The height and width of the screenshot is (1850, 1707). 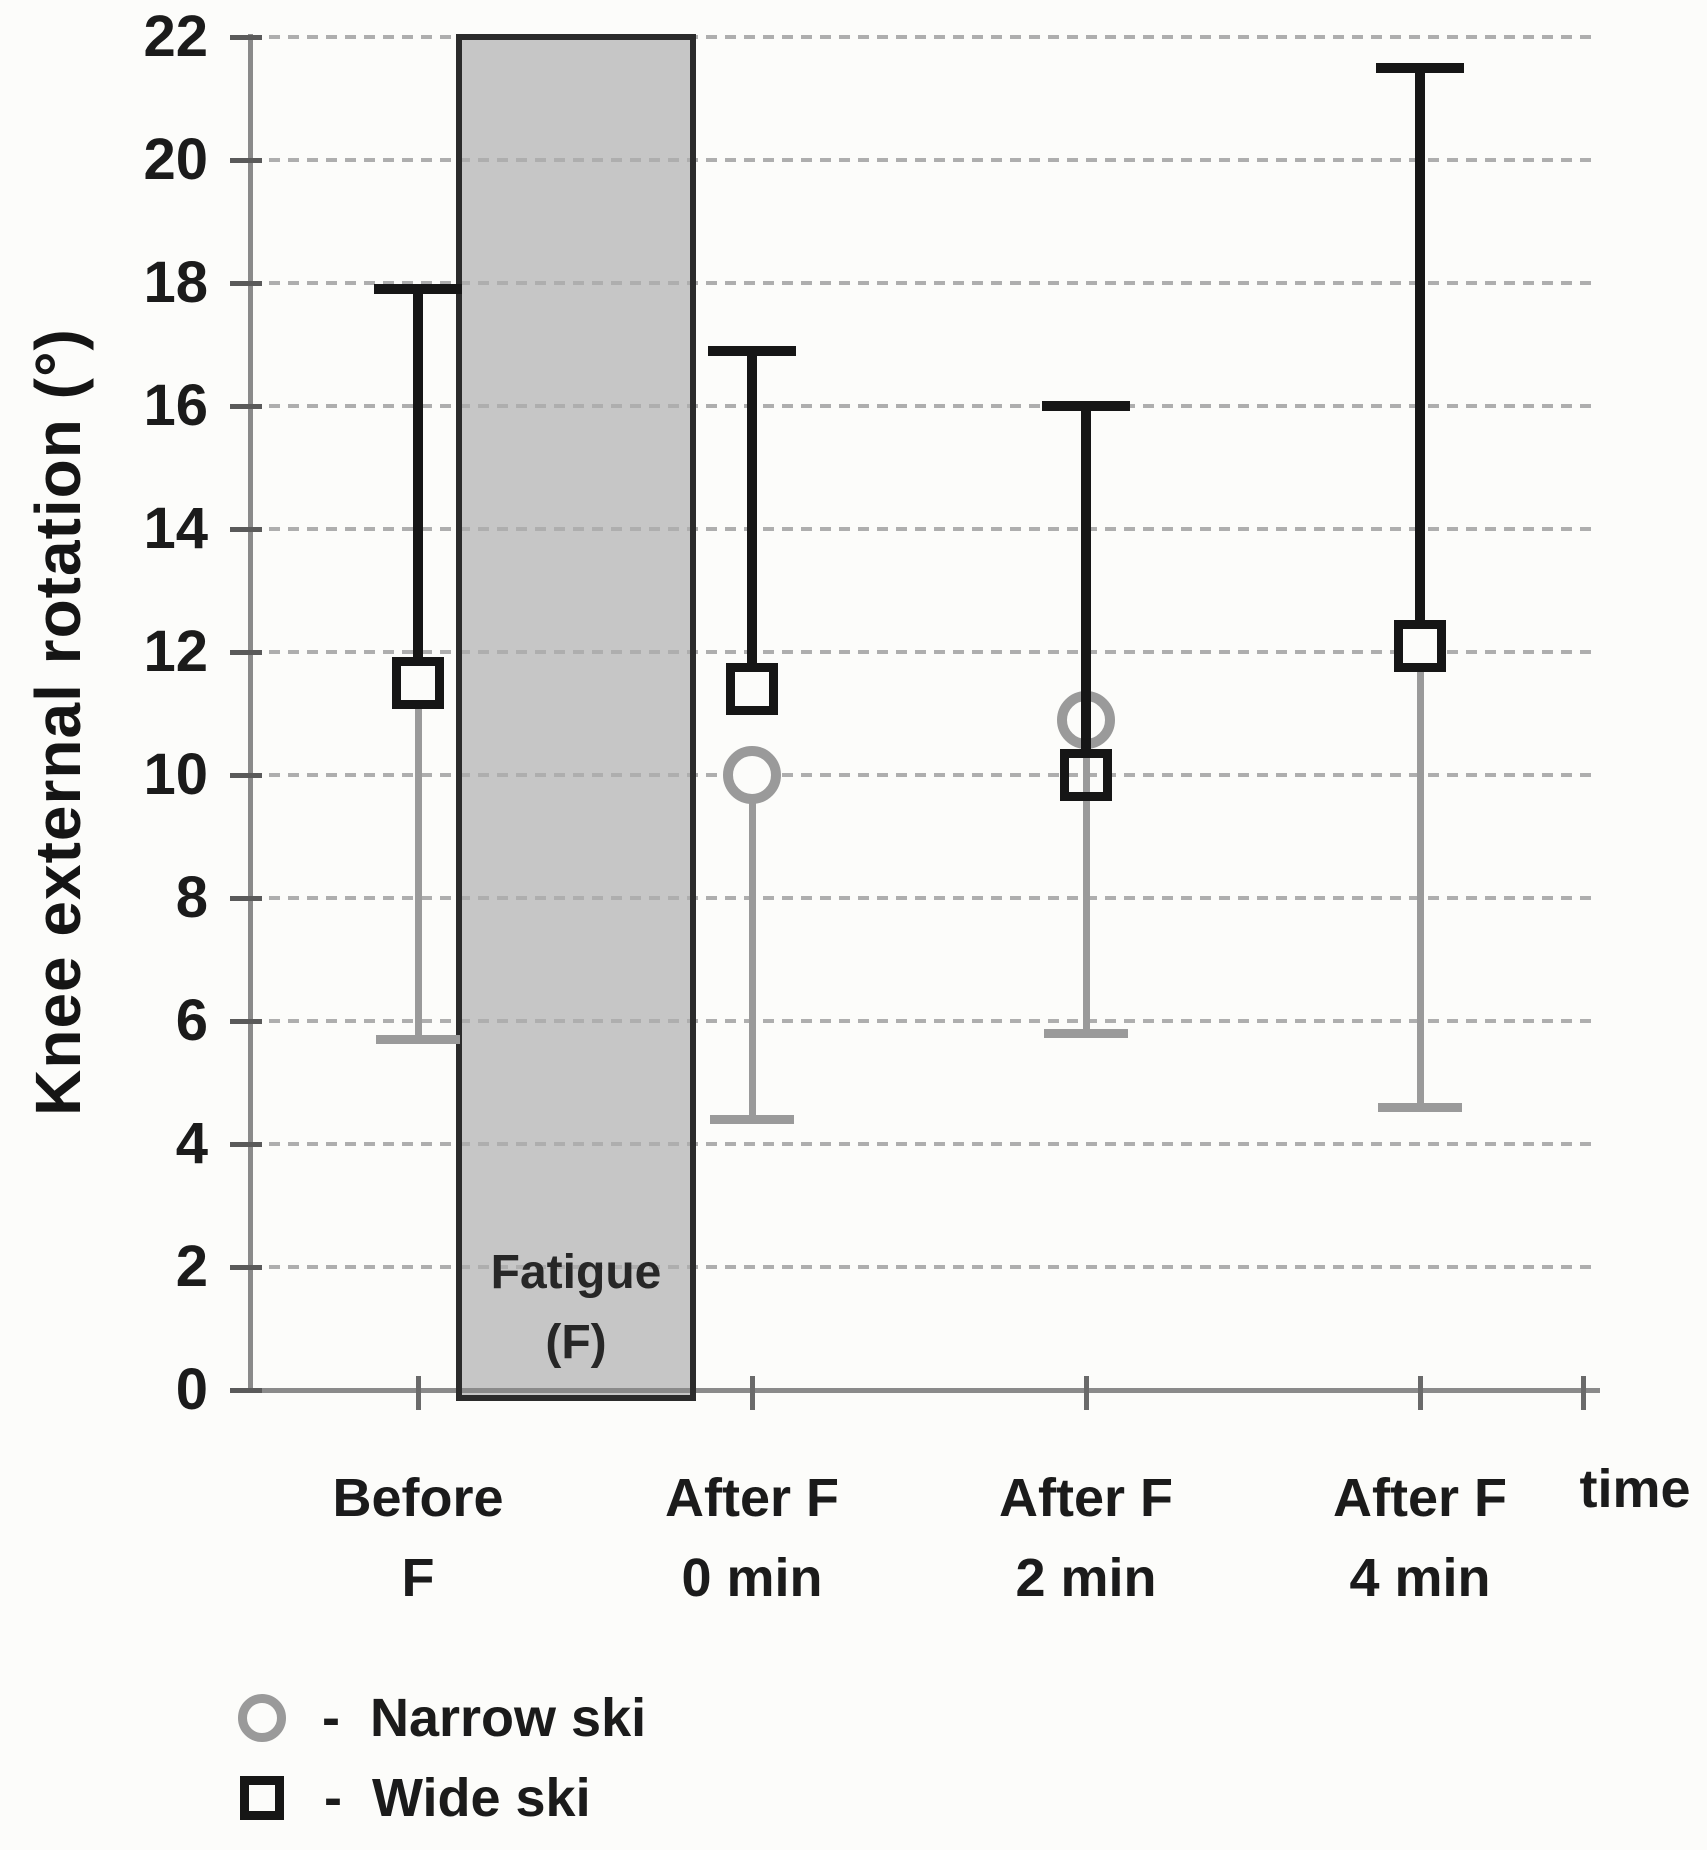 What do you see at coordinates (191, 1266) in the screenshot?
I see `y-tick-label-2: 2` at bounding box center [191, 1266].